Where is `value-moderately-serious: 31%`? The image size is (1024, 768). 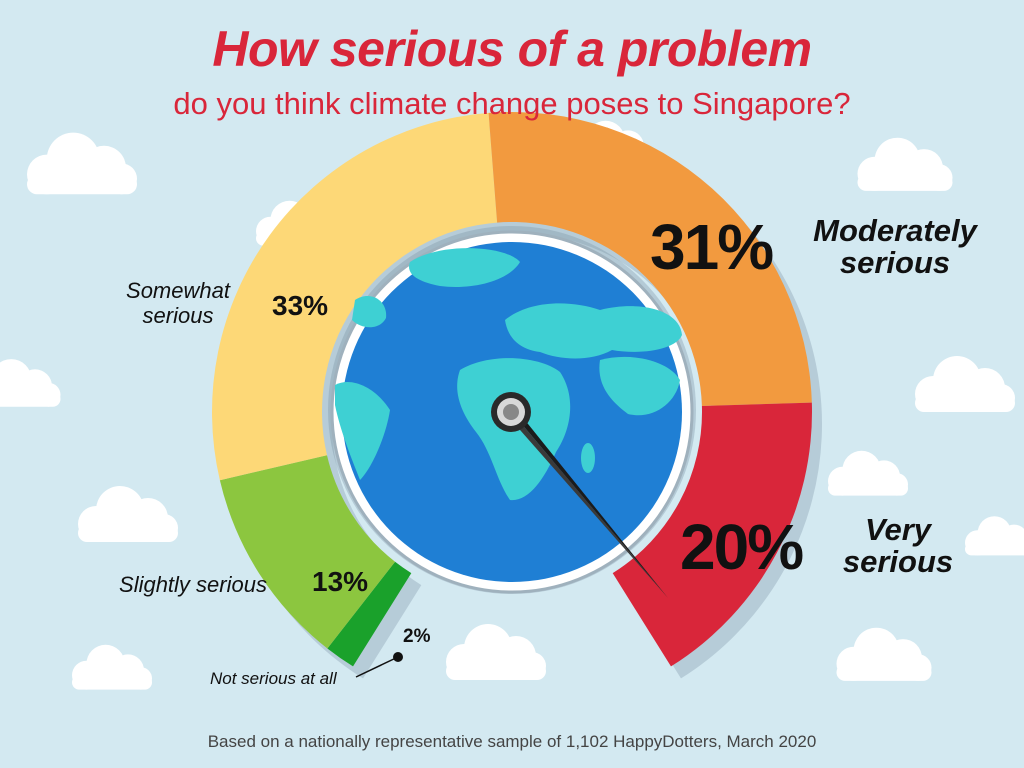
value-moderately-serious: 31% is located at coordinates (712, 247).